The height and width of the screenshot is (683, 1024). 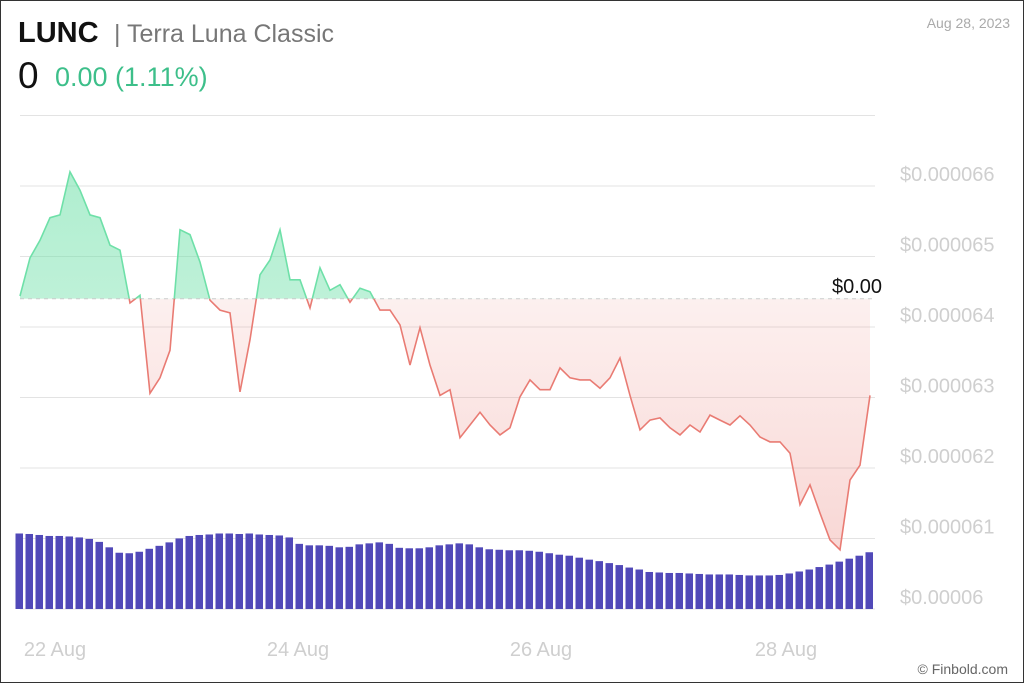 I want to click on coin-name: | Terra Luna Classic, so click(x=224, y=34).